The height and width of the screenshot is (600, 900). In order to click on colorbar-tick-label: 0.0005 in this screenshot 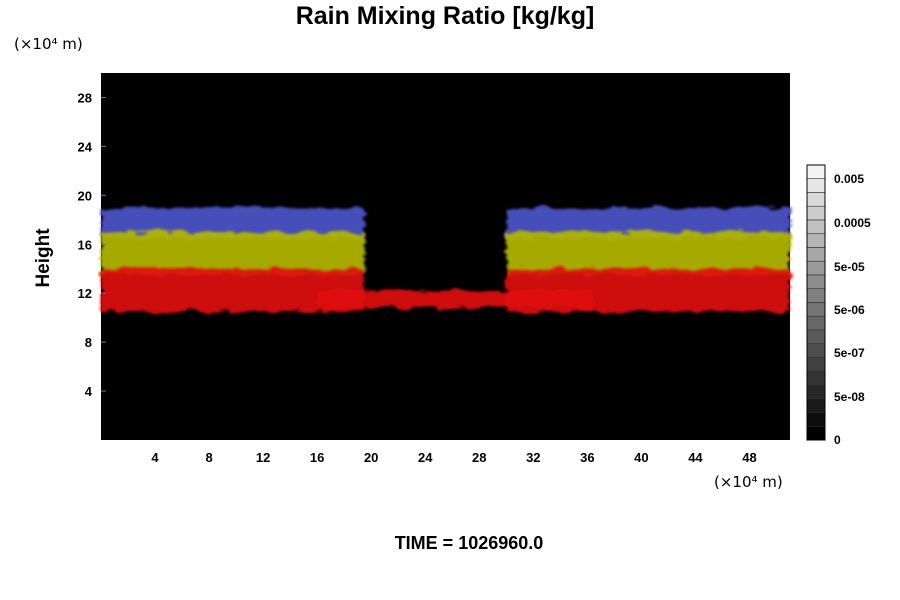, I will do `click(852, 223)`.